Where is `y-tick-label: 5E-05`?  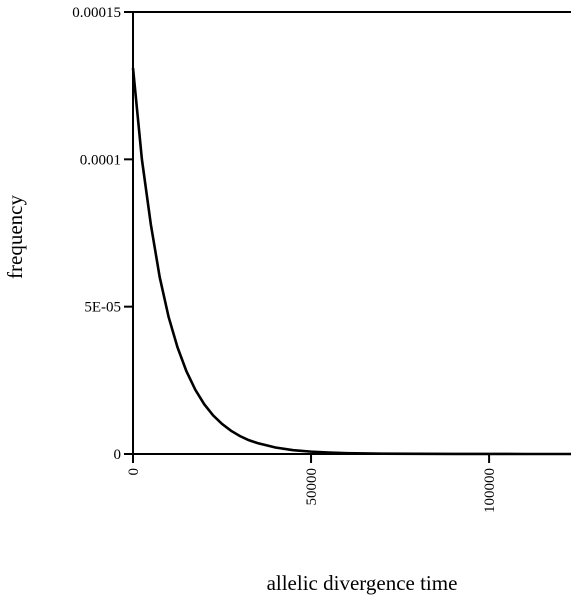 y-tick-label: 5E-05 is located at coordinates (102, 308).